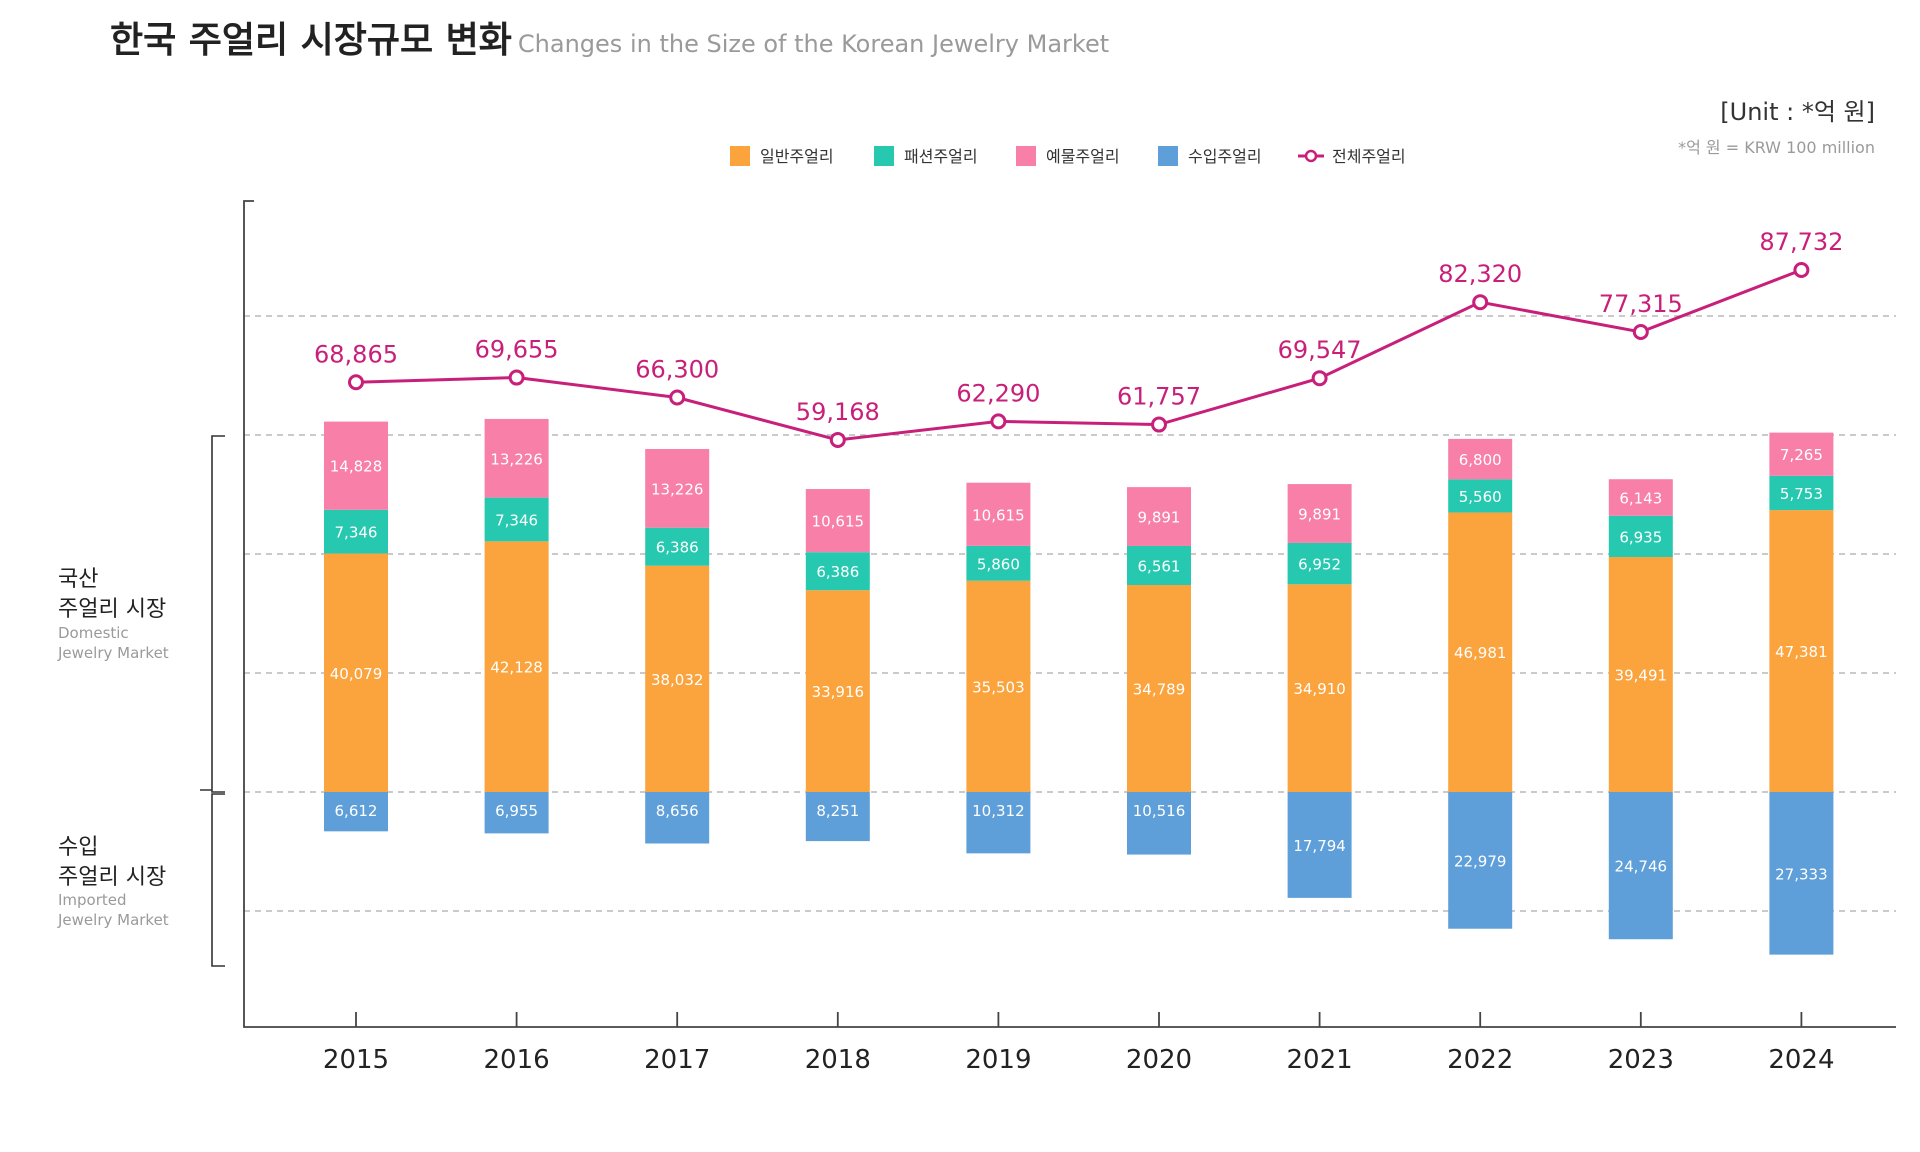 The height and width of the screenshot is (1152, 1920). What do you see at coordinates (78, 579) in the screenshot?
I see `domestic-label-ko-1: 국산` at bounding box center [78, 579].